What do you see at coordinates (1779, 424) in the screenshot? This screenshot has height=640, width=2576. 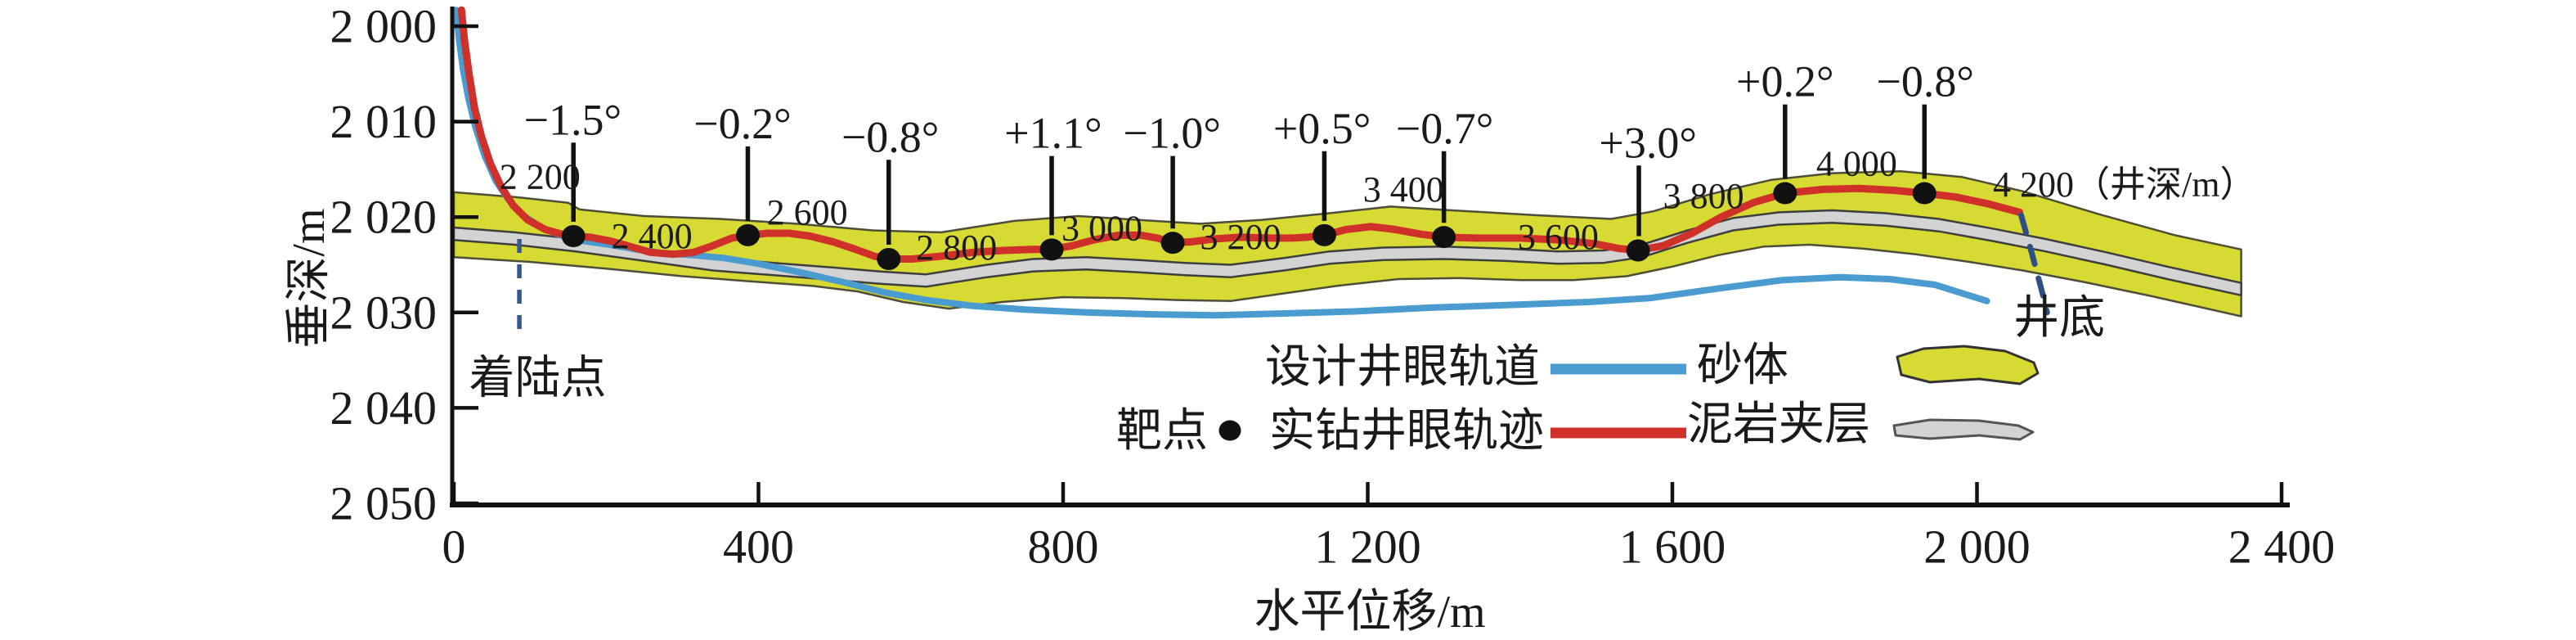 I see `legend-interlayer-label: 泥岩夹层` at bounding box center [1779, 424].